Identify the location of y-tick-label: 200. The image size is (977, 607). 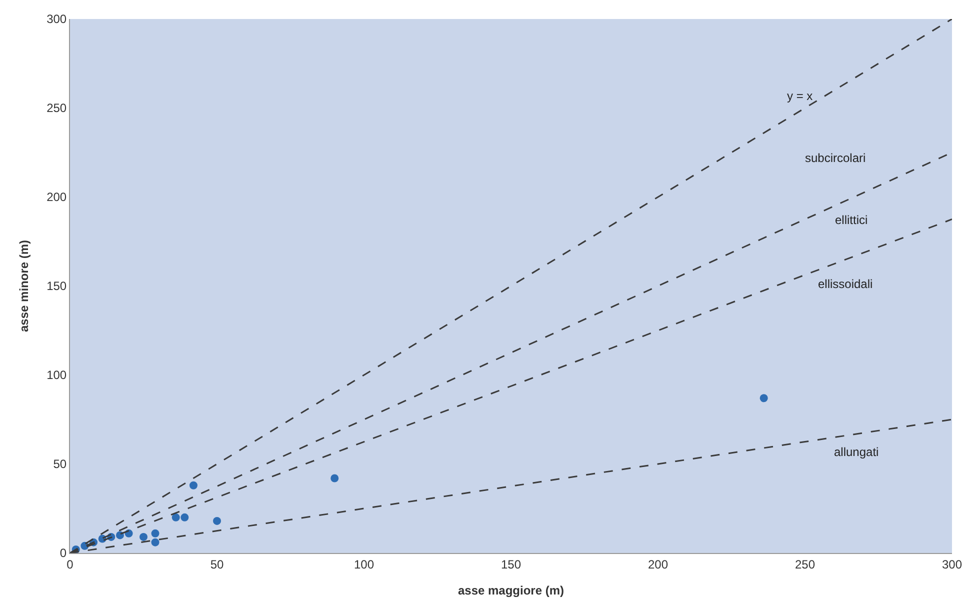
(56, 197).